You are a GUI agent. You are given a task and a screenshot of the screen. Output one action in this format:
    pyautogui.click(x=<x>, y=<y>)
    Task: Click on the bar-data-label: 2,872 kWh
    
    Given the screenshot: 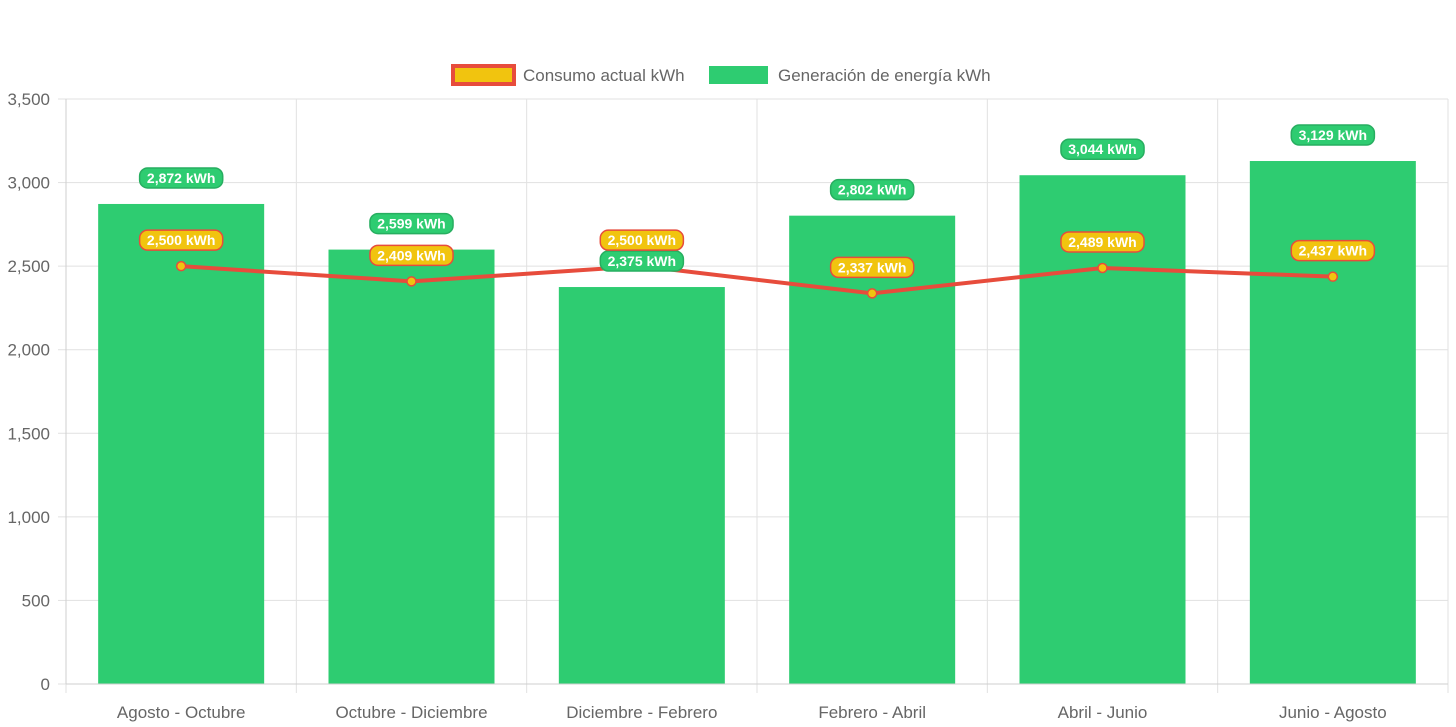 What is the action you would take?
    pyautogui.click(x=181, y=178)
    